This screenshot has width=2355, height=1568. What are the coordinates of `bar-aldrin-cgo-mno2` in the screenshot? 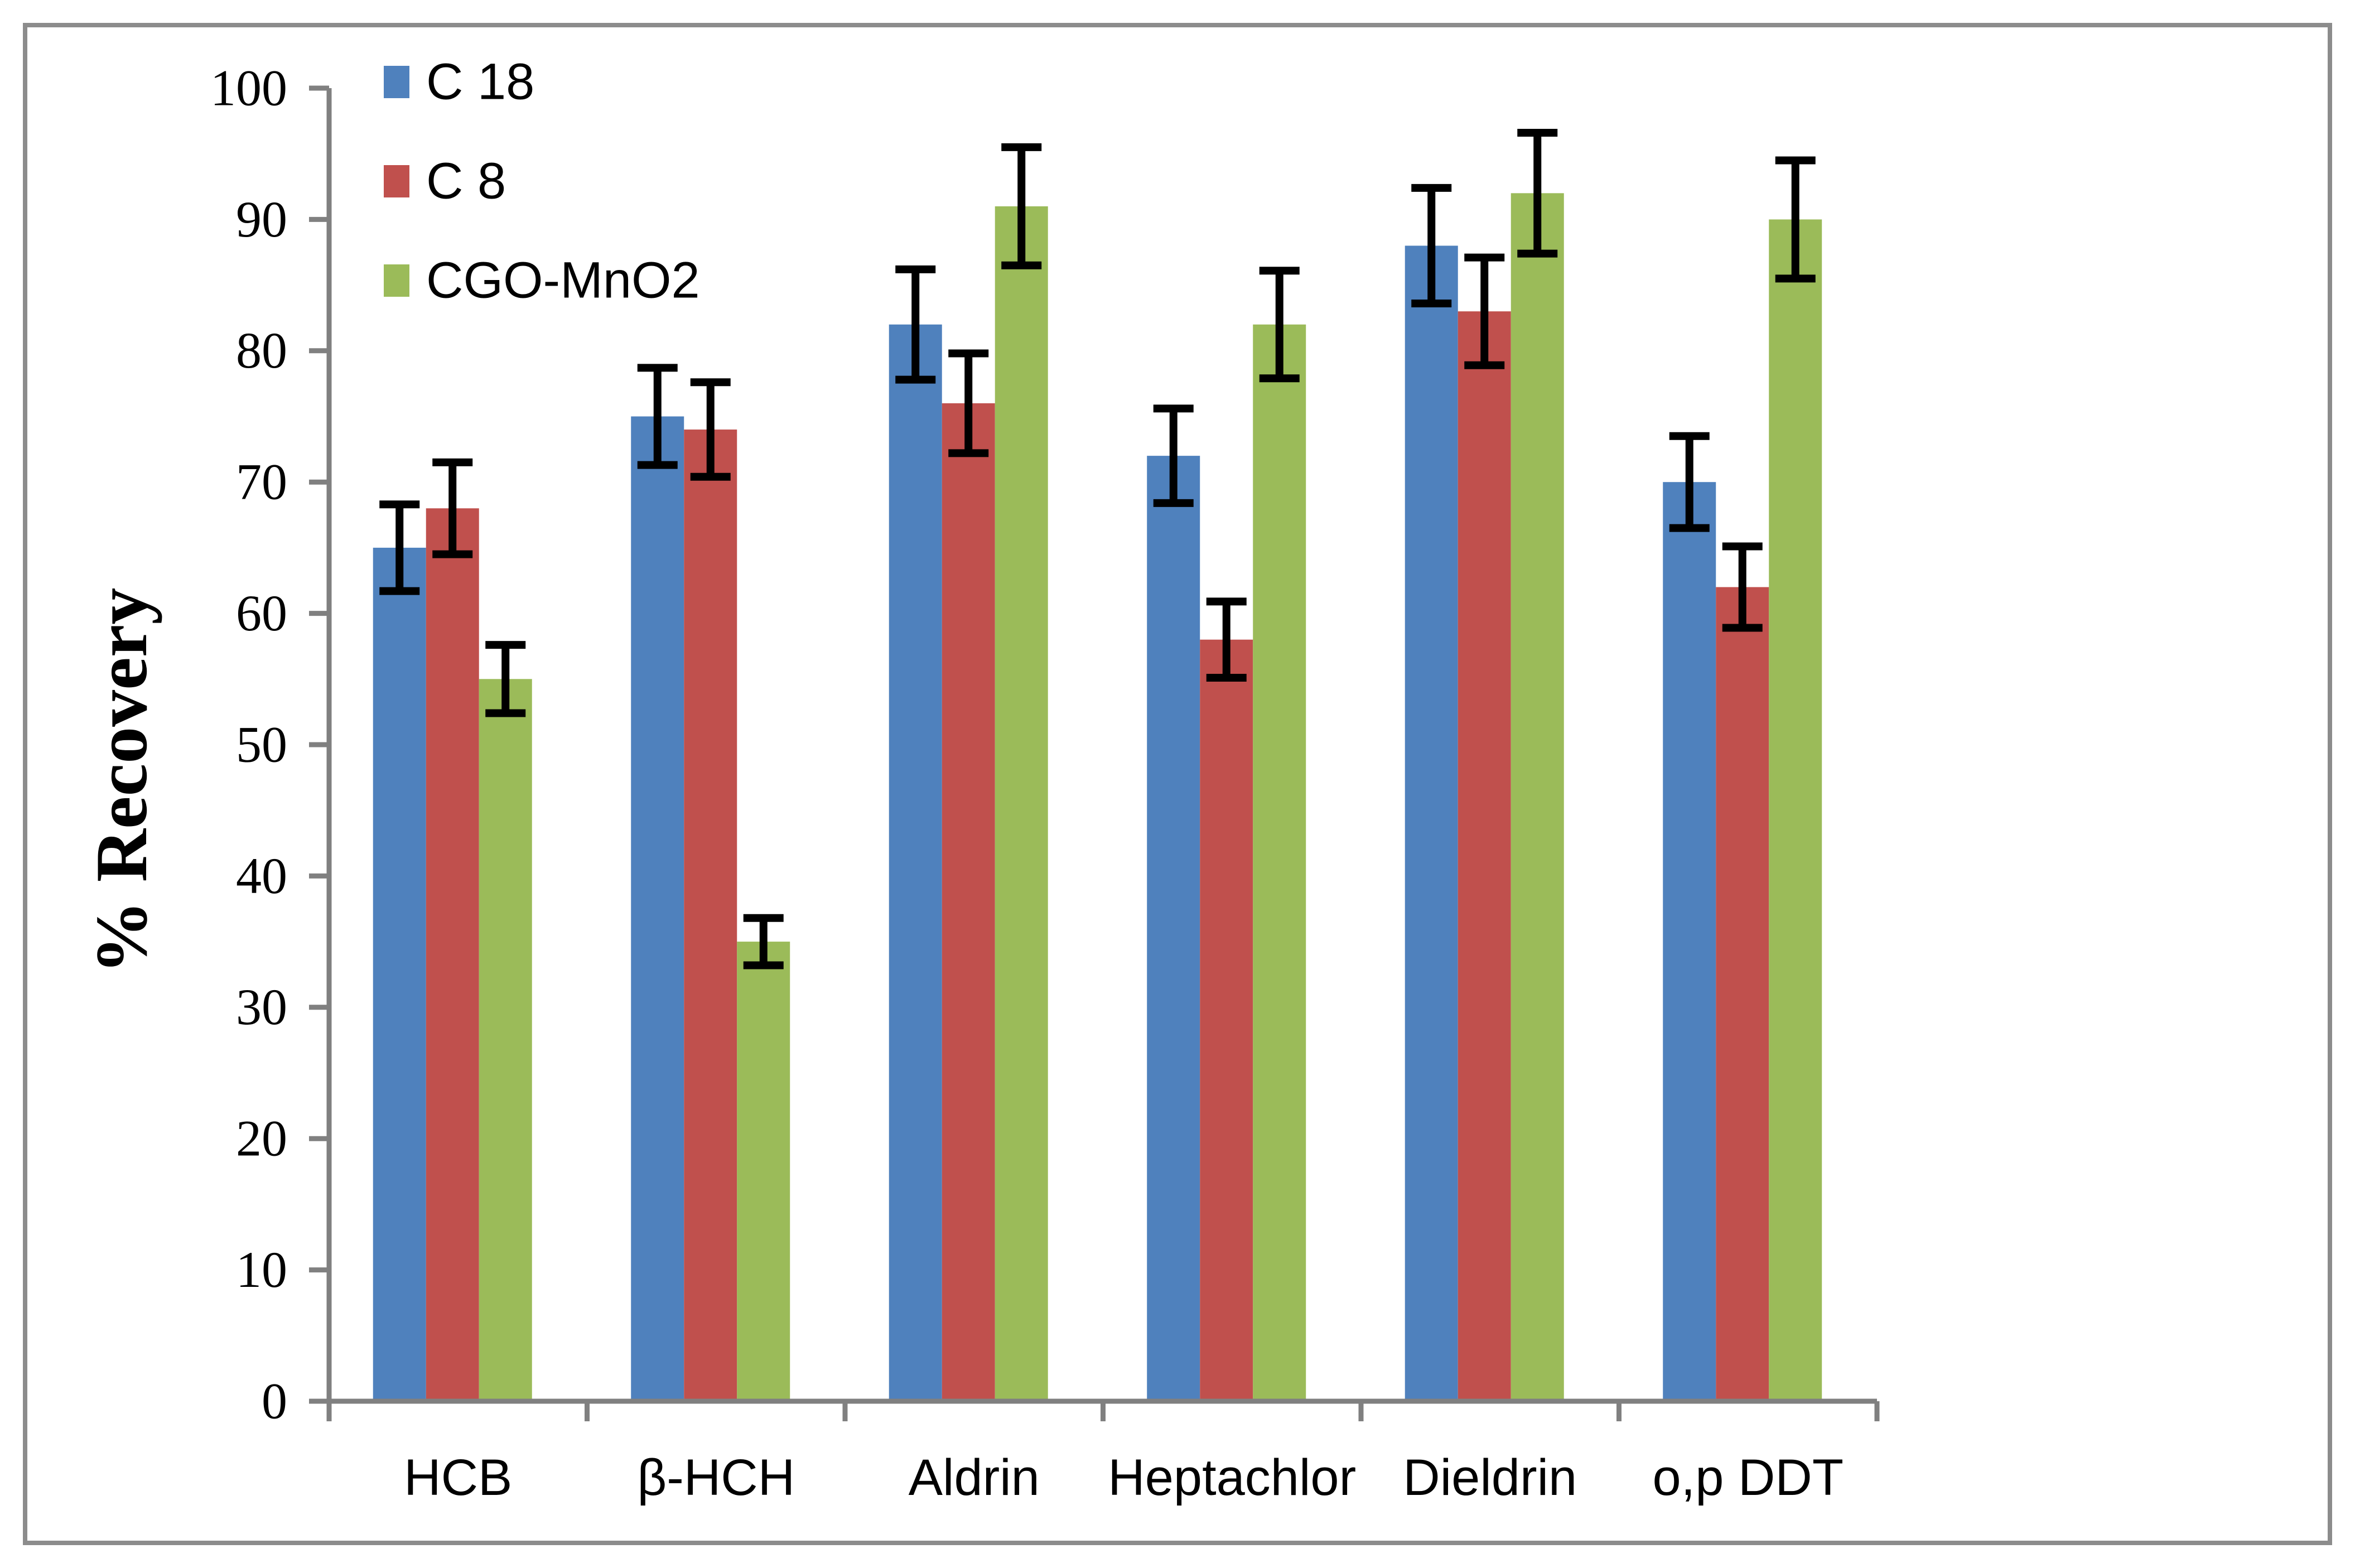 It's located at (1021, 804).